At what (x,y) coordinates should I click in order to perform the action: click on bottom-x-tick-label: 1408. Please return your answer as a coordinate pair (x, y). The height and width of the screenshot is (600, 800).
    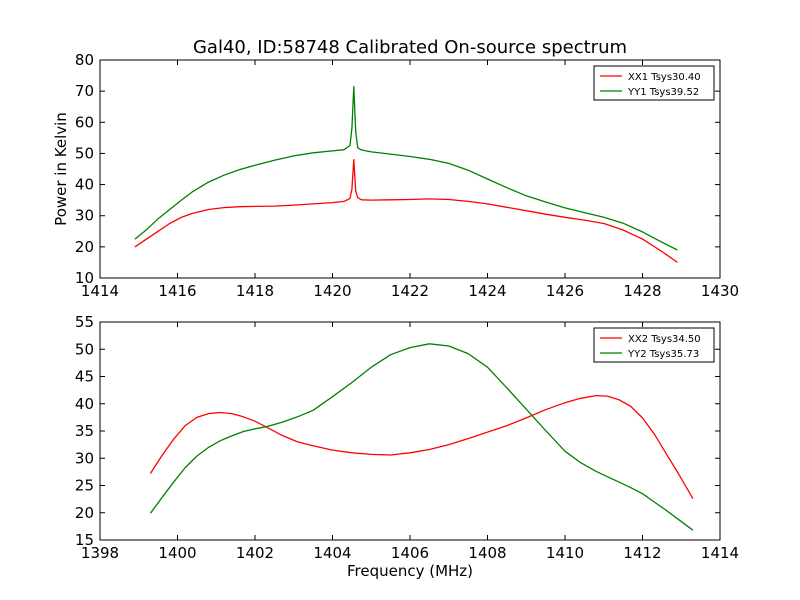
    Looking at the image, I should click on (487, 553).